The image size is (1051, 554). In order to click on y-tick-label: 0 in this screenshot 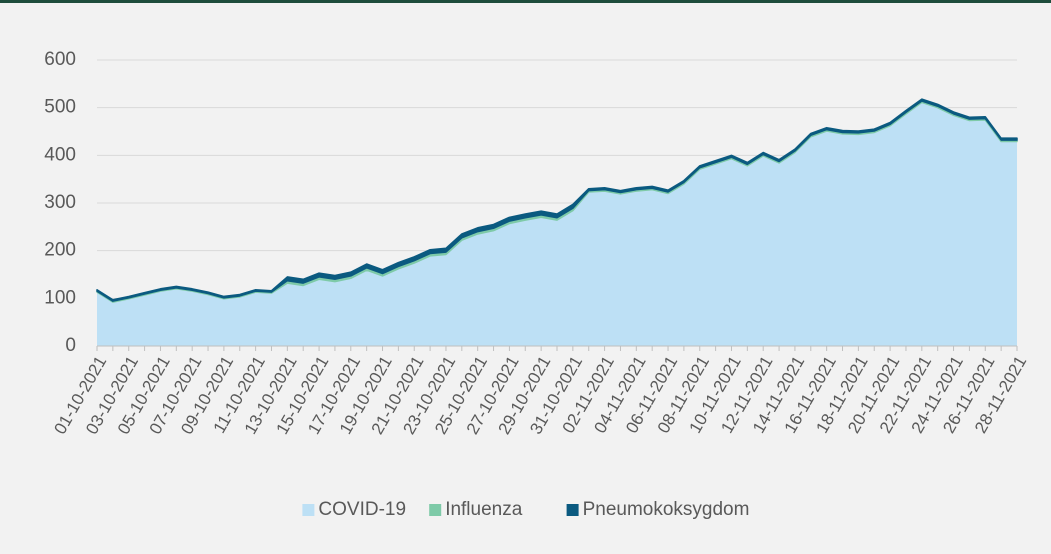, I will do `click(70, 345)`.